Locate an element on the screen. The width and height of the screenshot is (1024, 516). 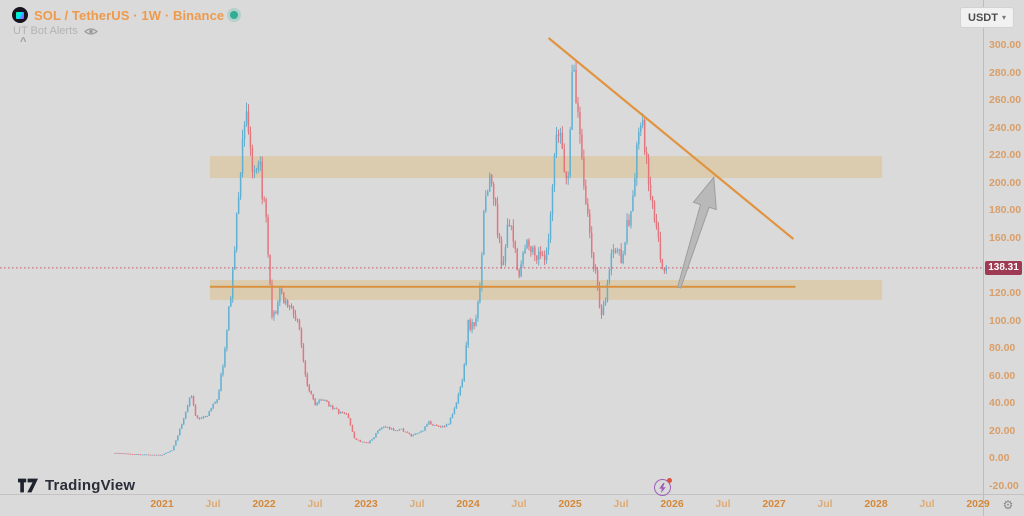
time-tick-label: 2028 is located at coordinates (876, 504).